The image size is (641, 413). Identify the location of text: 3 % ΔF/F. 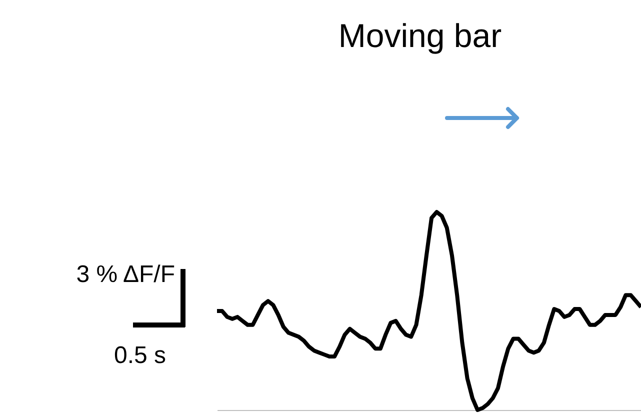
(125, 274).